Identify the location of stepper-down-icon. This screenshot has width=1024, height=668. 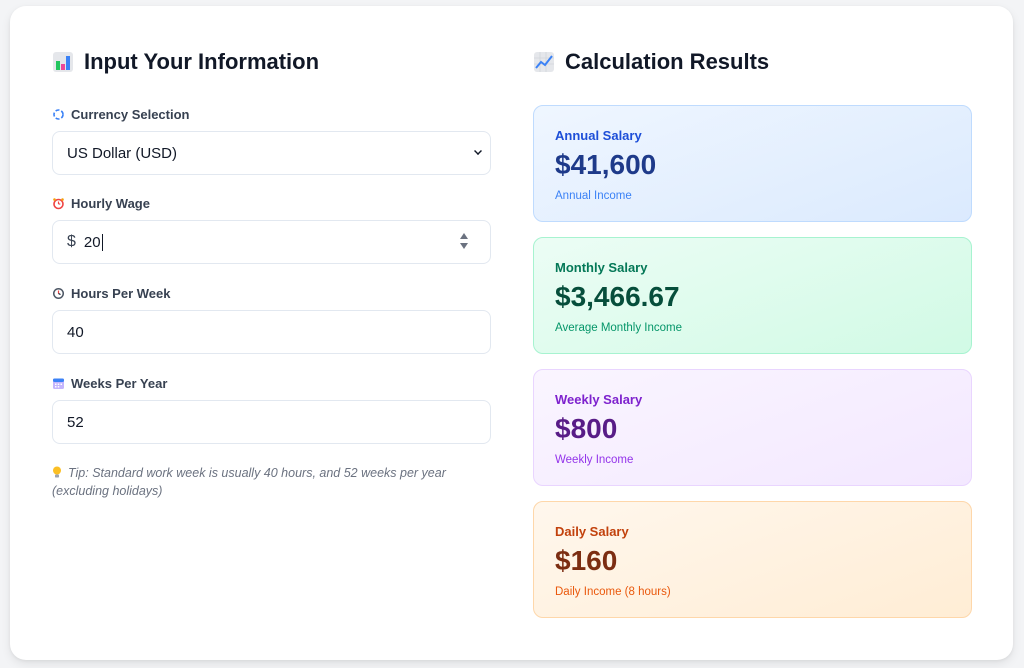
(464, 246).